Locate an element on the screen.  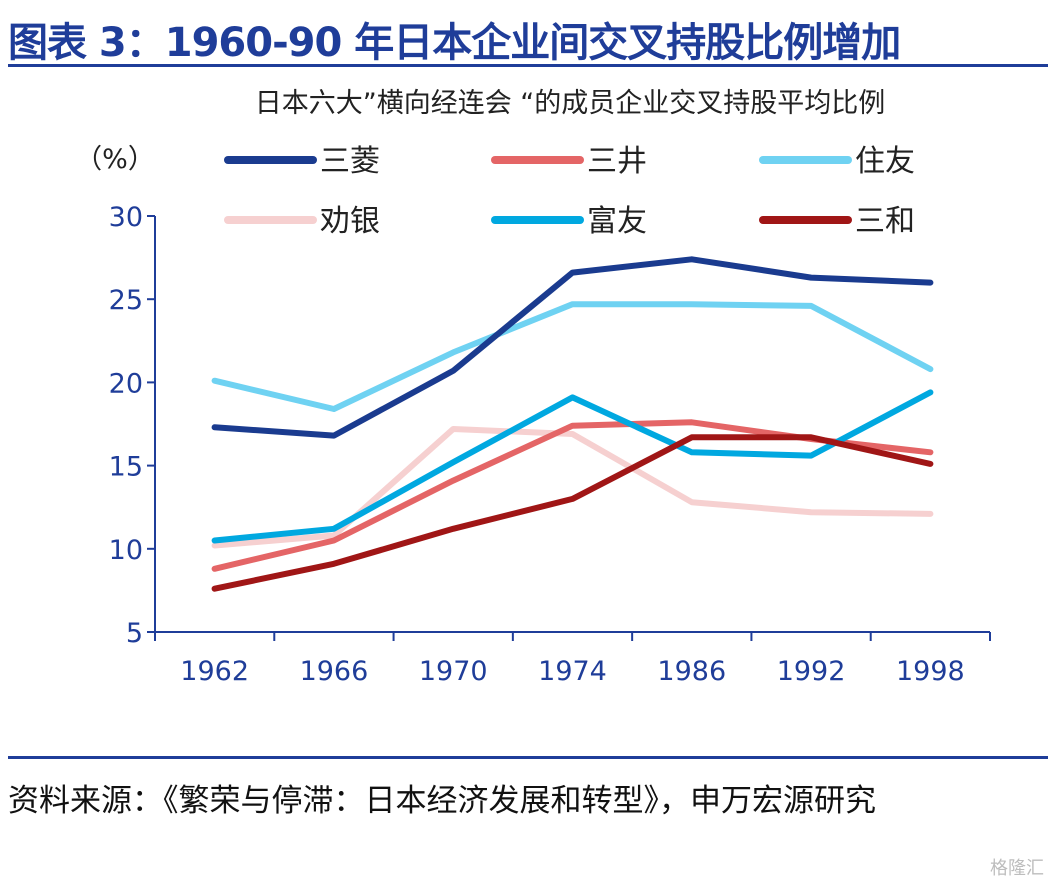
x-tick-label: 1962 is located at coordinates (214, 671).